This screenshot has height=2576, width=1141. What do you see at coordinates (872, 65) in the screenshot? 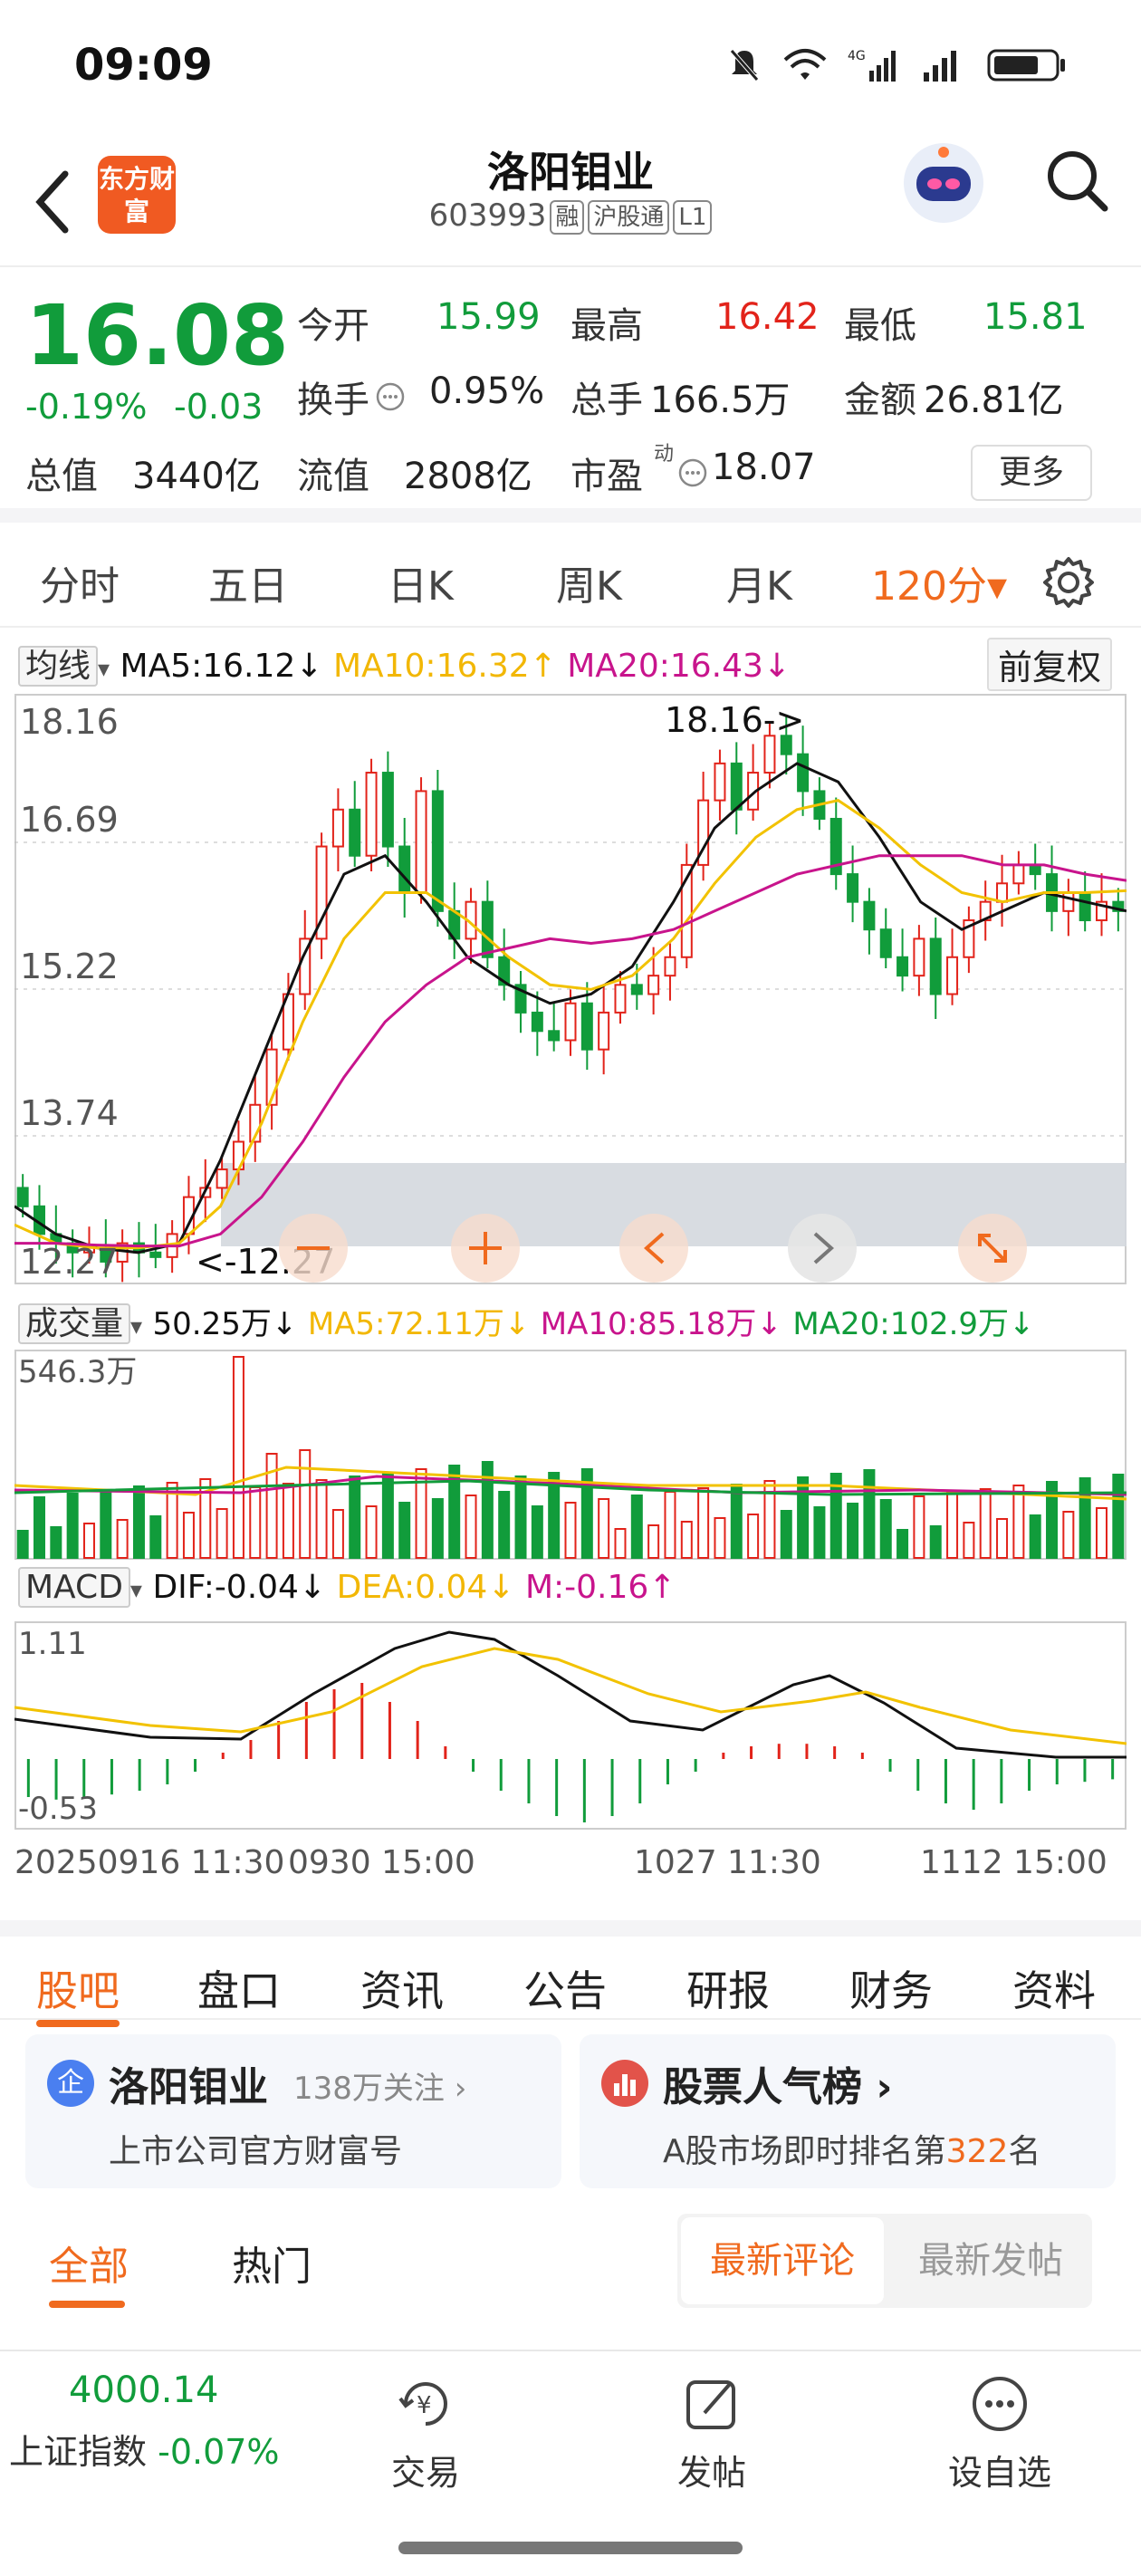
I see `signal-4g-icon: 4G` at bounding box center [872, 65].